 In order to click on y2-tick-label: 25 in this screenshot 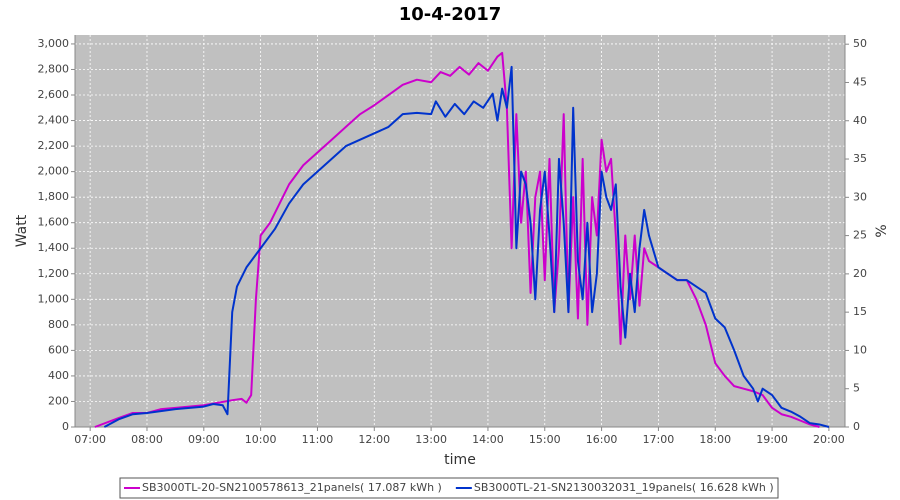, I will do `click(860, 235)`.